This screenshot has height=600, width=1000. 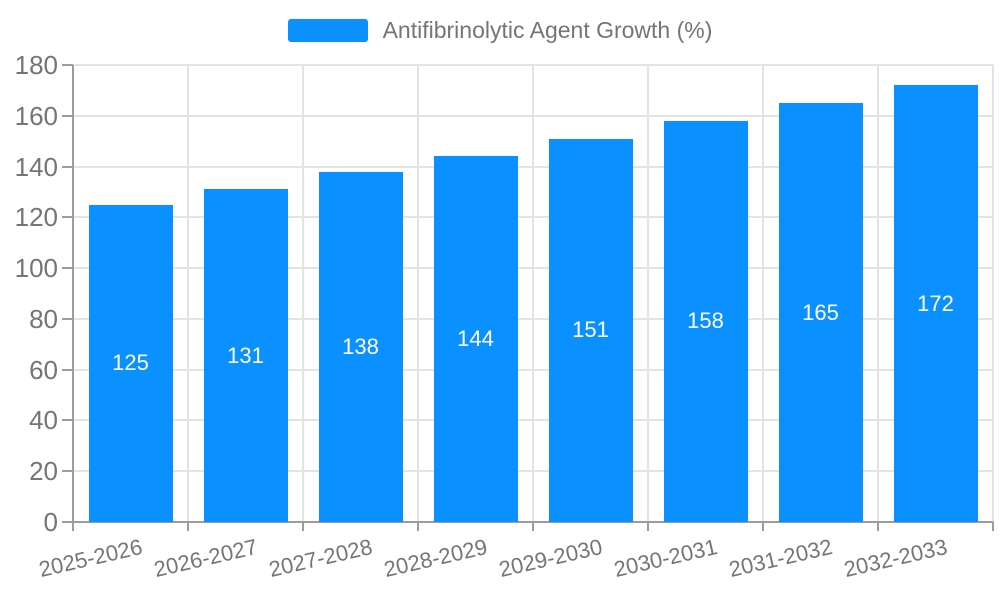 I want to click on y-axis-tick-label: 20, so click(x=43, y=471).